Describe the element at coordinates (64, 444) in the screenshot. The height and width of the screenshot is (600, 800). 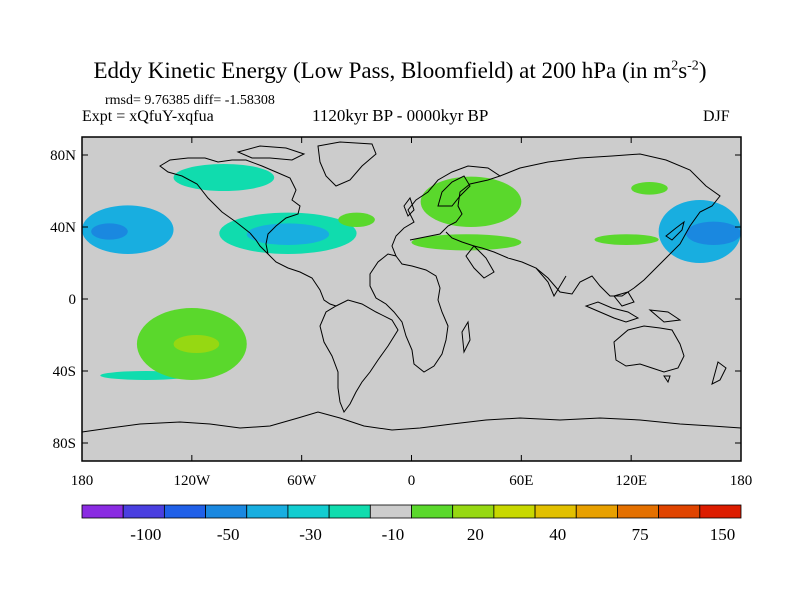
I see `y-tick-label: 80S` at that location.